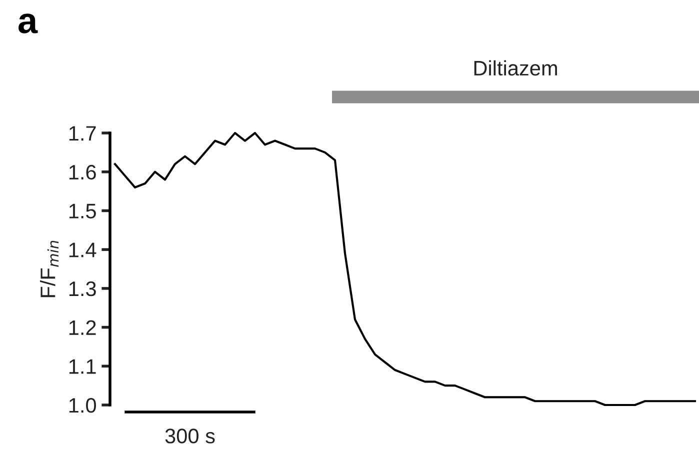  What do you see at coordinates (82, 366) in the screenshot?
I see `y-tick-label: 1.1` at bounding box center [82, 366].